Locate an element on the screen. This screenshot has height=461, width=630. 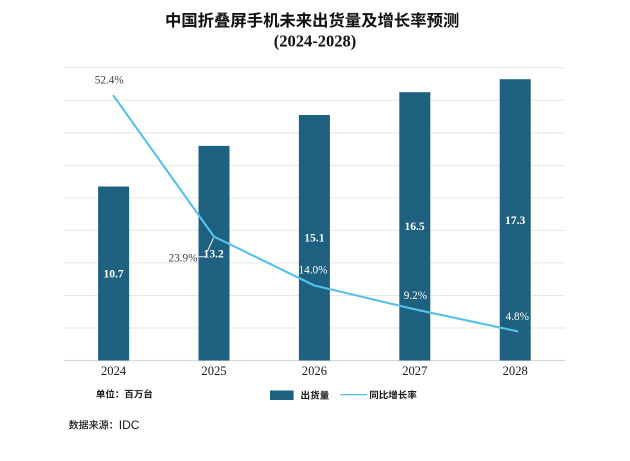
svg-text: 13.2 is located at coordinates (214, 254).